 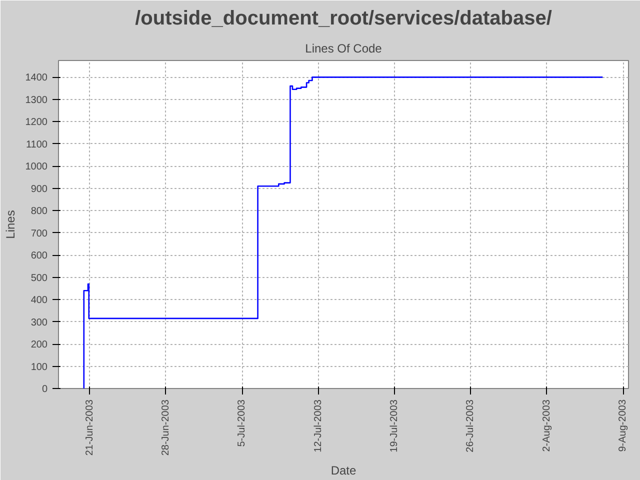 I want to click on y-tick-label: 300, so click(x=39, y=322).